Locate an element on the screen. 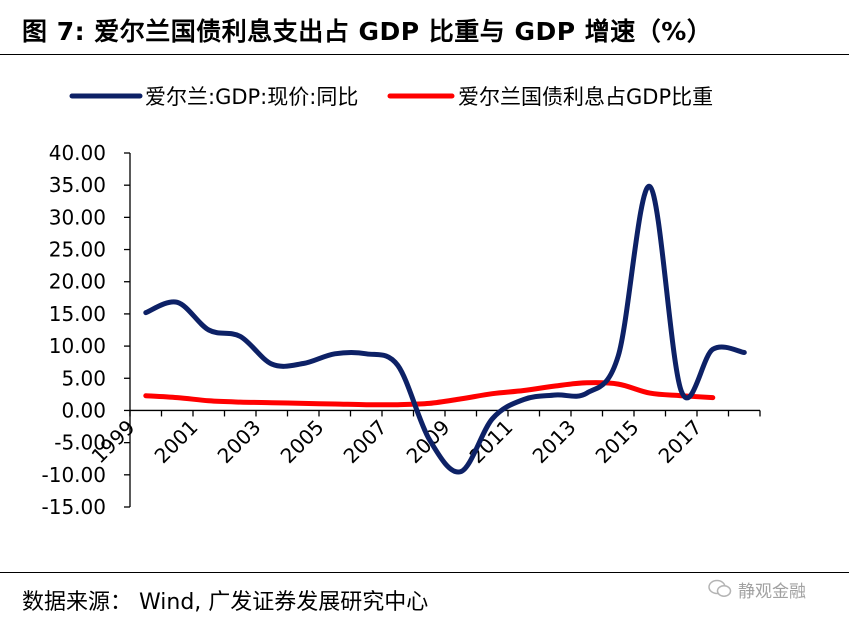 Image resolution: width=849 pixels, height=619 pixels. x-tick-label: 2003 is located at coordinates (239, 441).